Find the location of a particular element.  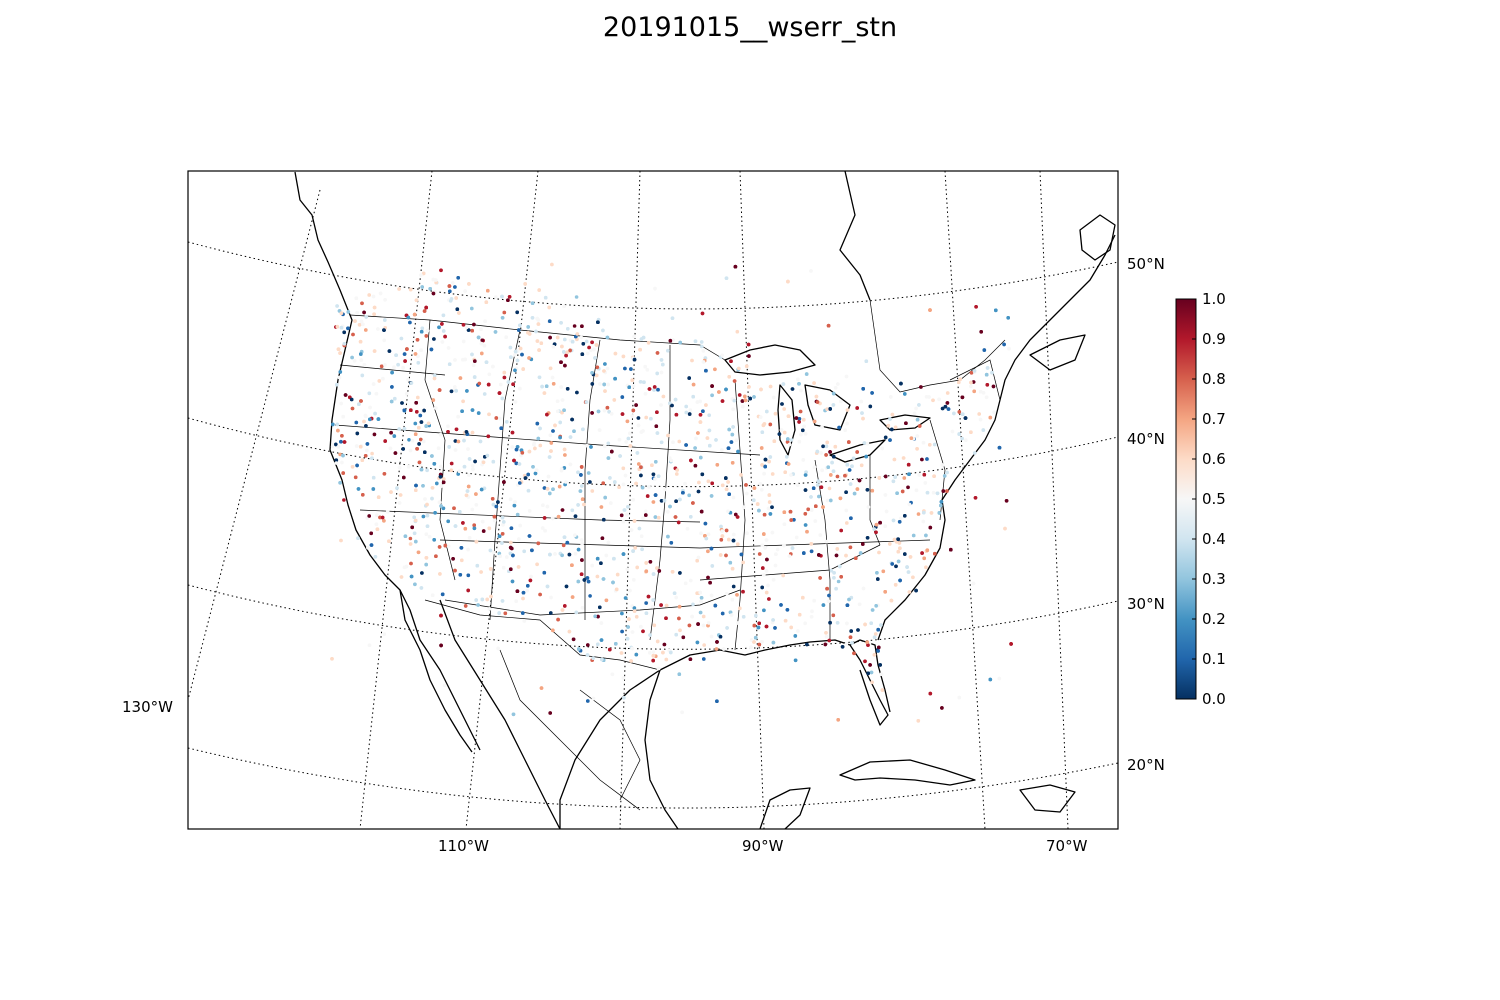

hudson-bay-edge is located at coordinates (855, 236).